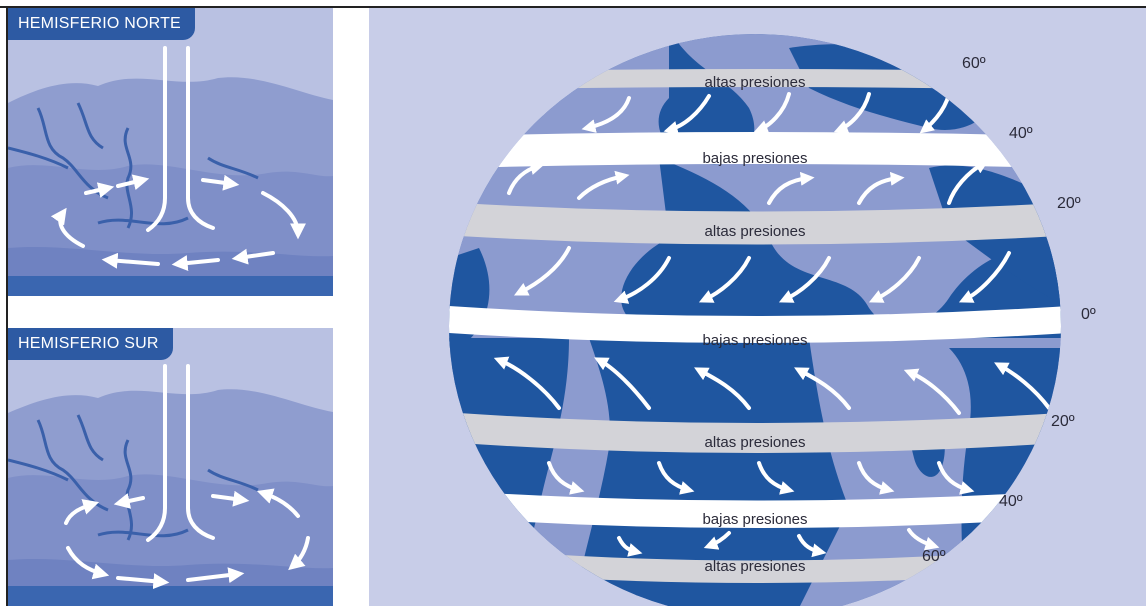 The height and width of the screenshot is (606, 1146). I want to click on low-pressure-band-equator, so click(755, 324).